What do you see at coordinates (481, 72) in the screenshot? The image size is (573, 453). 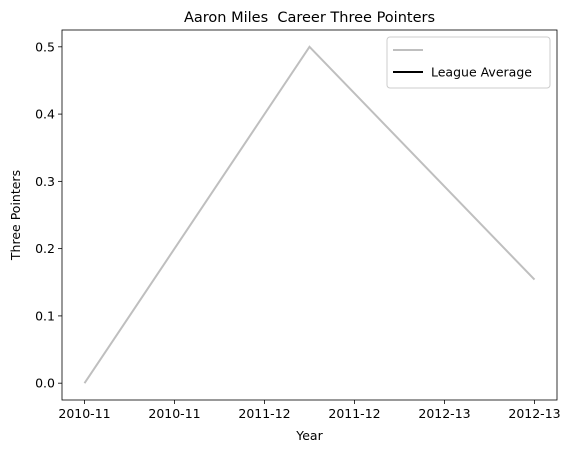 I see `legend-label: League Average` at bounding box center [481, 72].